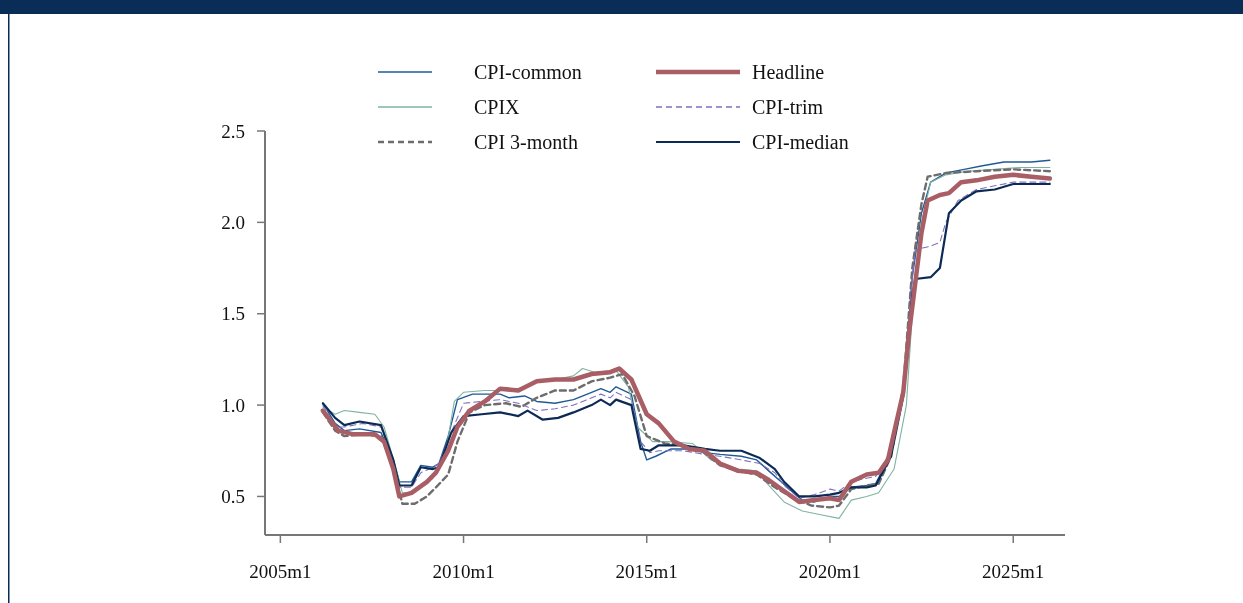  What do you see at coordinates (800, 142) in the screenshot?
I see `legend-label: CPI-median` at bounding box center [800, 142].